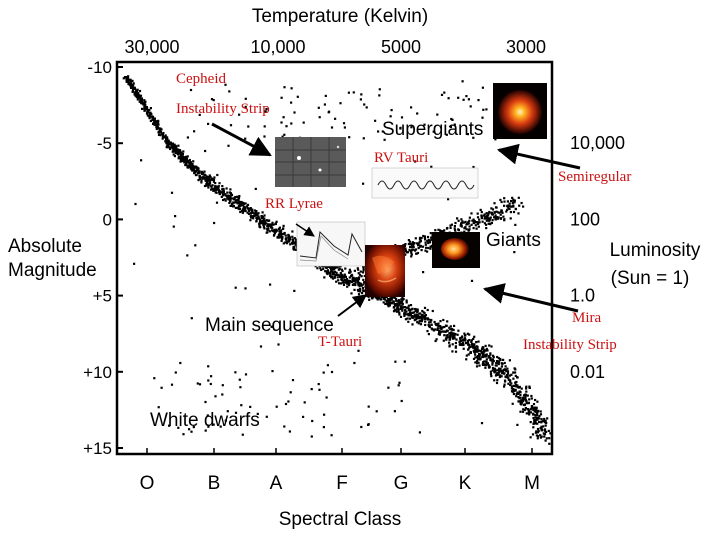 The height and width of the screenshot is (540, 720). Describe the element at coordinates (352, 305) in the screenshot. I see `main-sequence-arrow` at that location.